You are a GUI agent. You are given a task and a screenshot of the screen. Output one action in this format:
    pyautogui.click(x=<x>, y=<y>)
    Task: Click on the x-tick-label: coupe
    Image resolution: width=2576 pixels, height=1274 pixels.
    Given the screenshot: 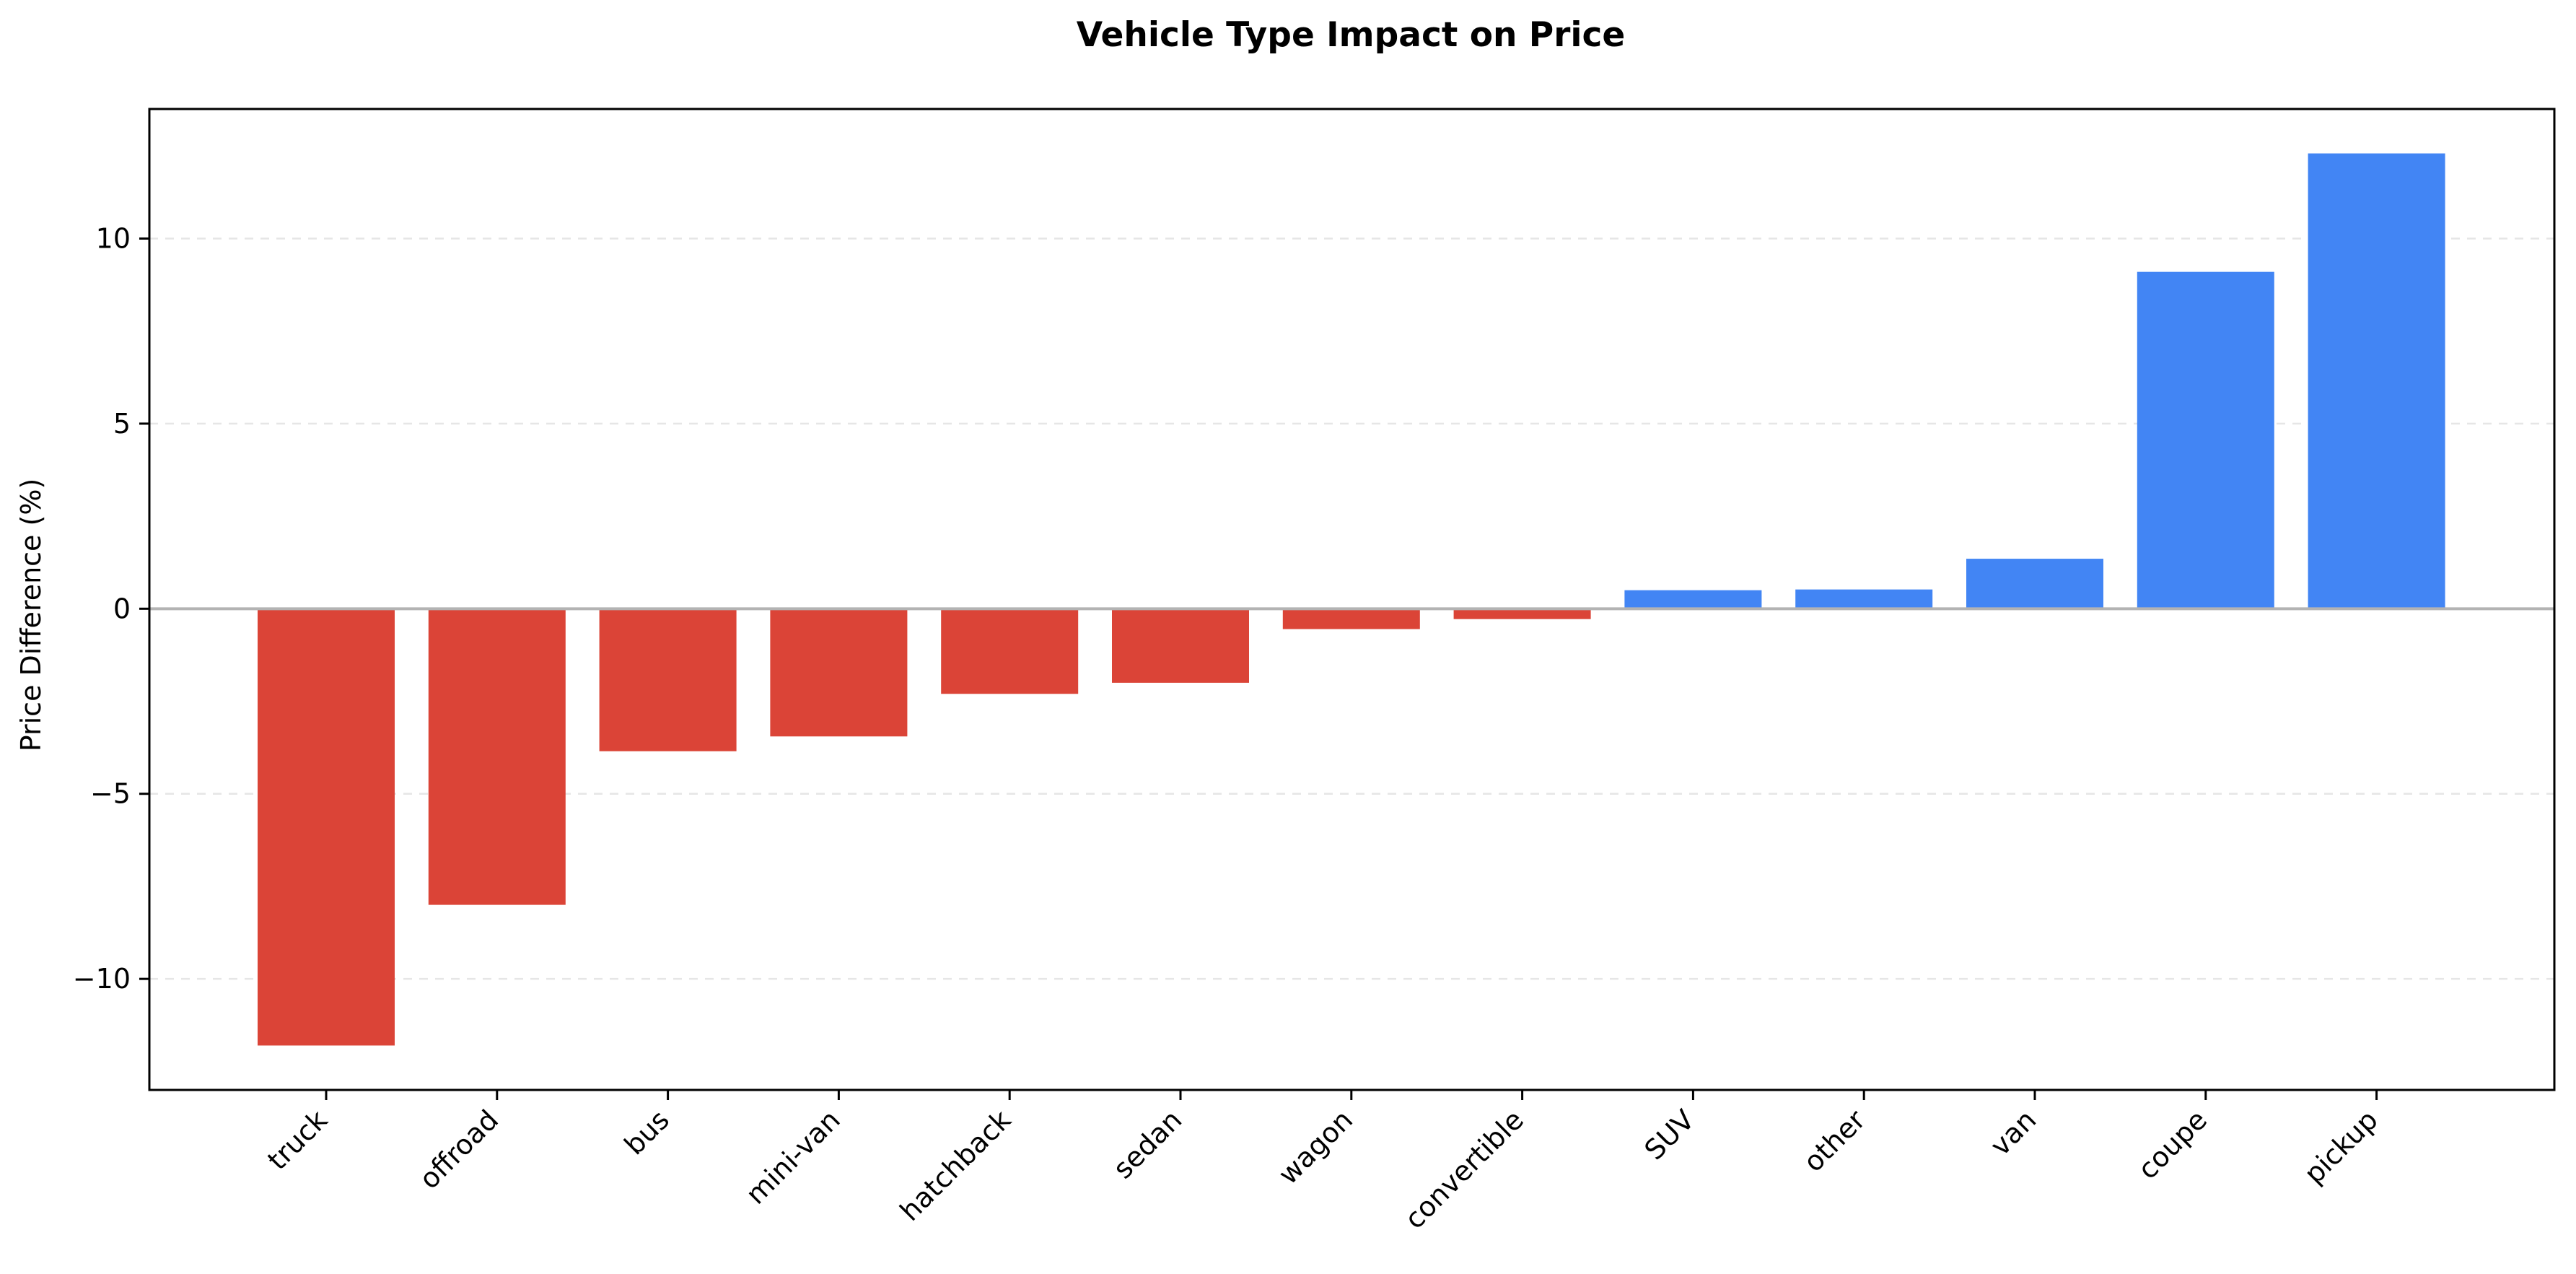 What is the action you would take?
    pyautogui.click(x=2172, y=1144)
    